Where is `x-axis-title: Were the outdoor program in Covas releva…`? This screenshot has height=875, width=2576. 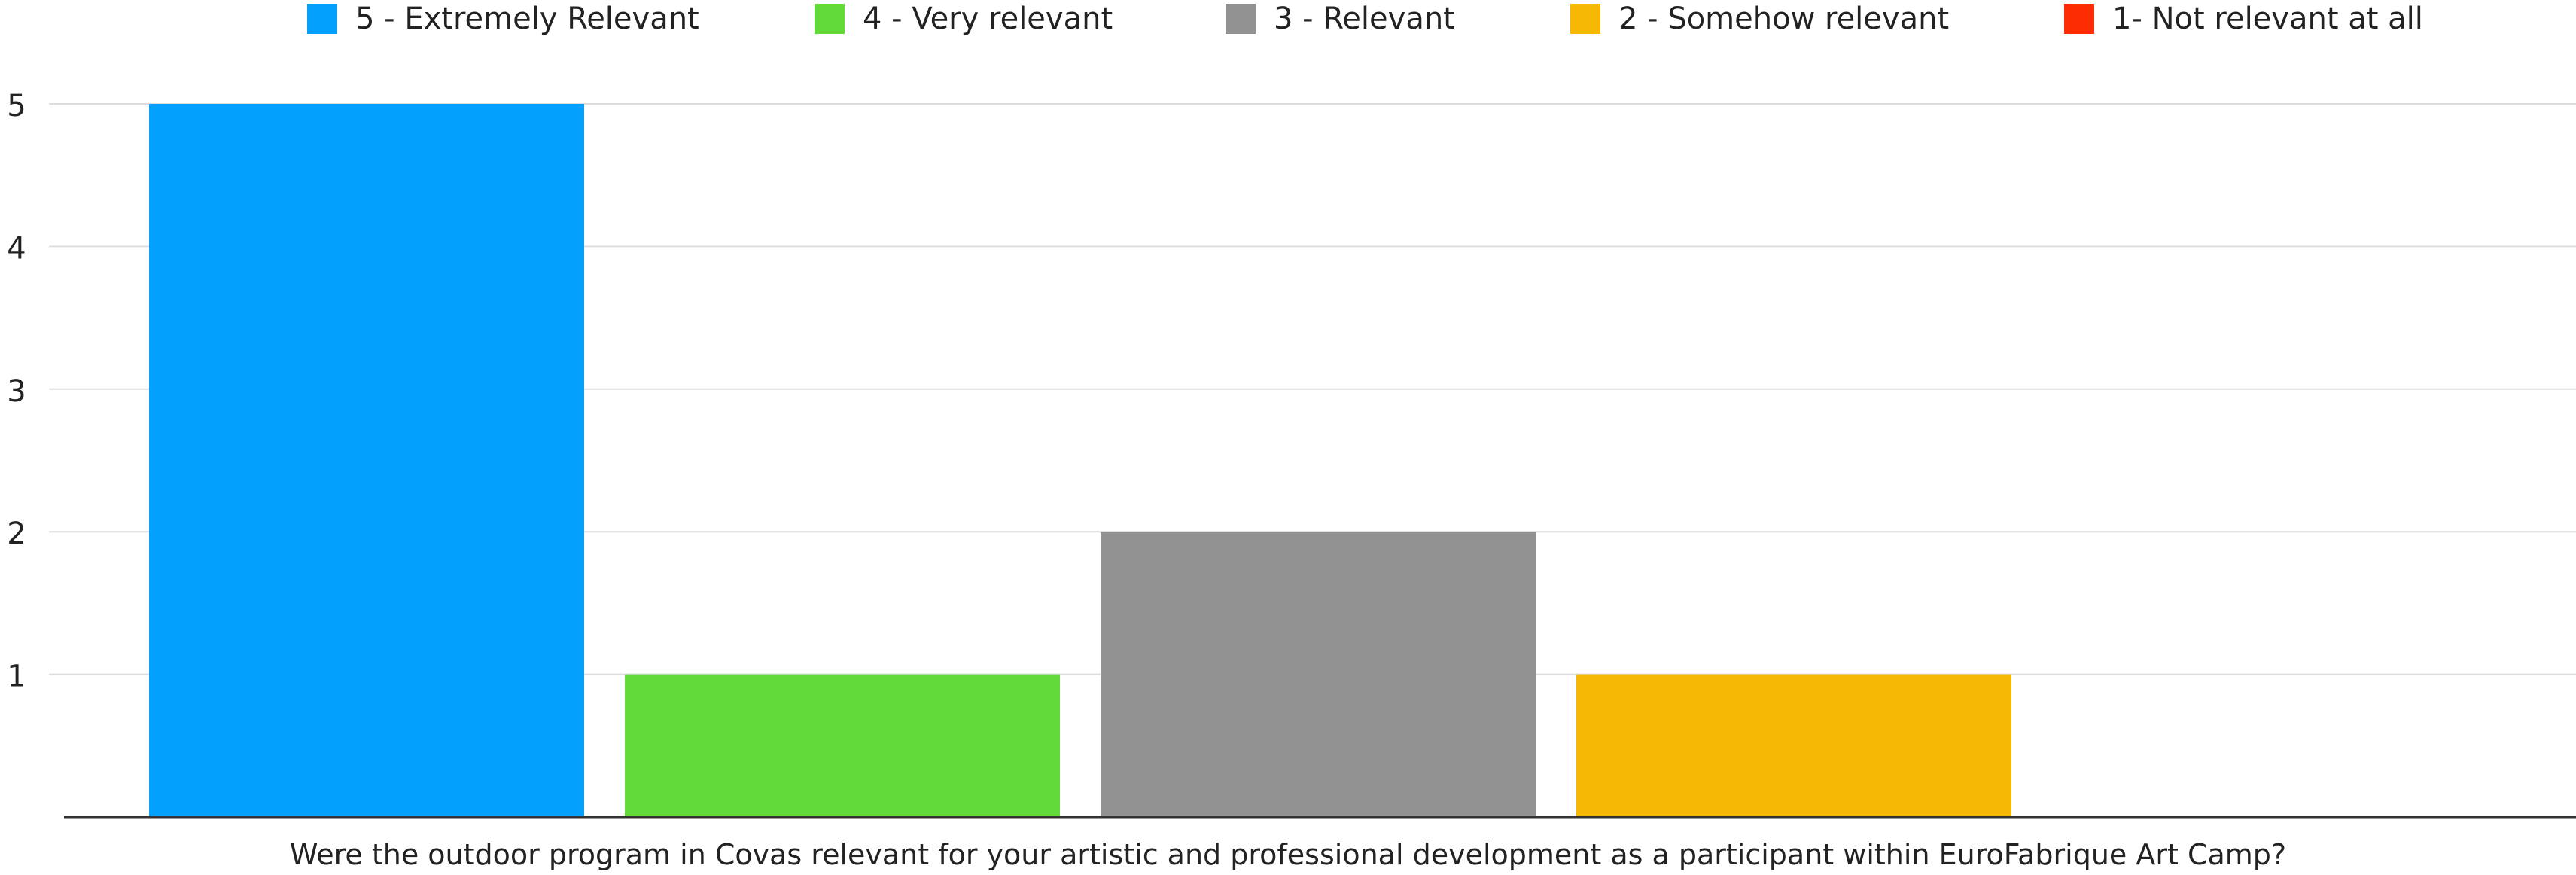 x-axis-title: Were the outdoor program in Covas releva… is located at coordinates (1288, 855).